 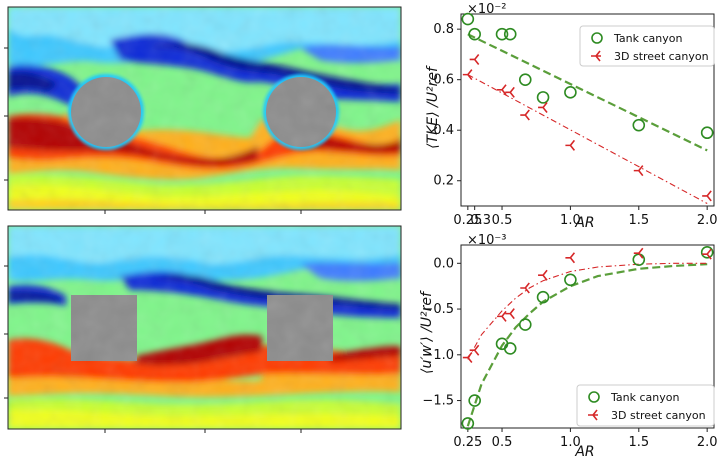 What do you see at coordinates (502, 442) in the screenshot?
I see `uw-x-tick-label: 0.5` at bounding box center [502, 442].